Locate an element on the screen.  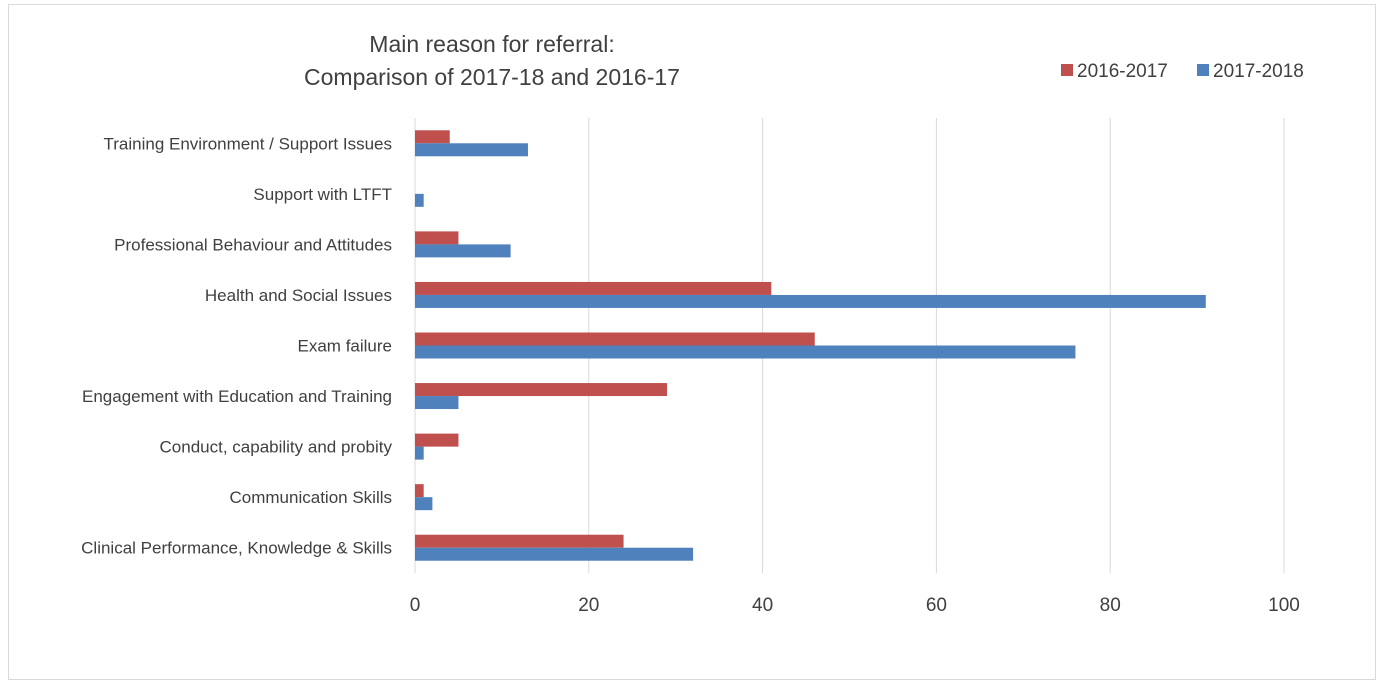
legend-swatch-2016-2017 is located at coordinates (1067, 70).